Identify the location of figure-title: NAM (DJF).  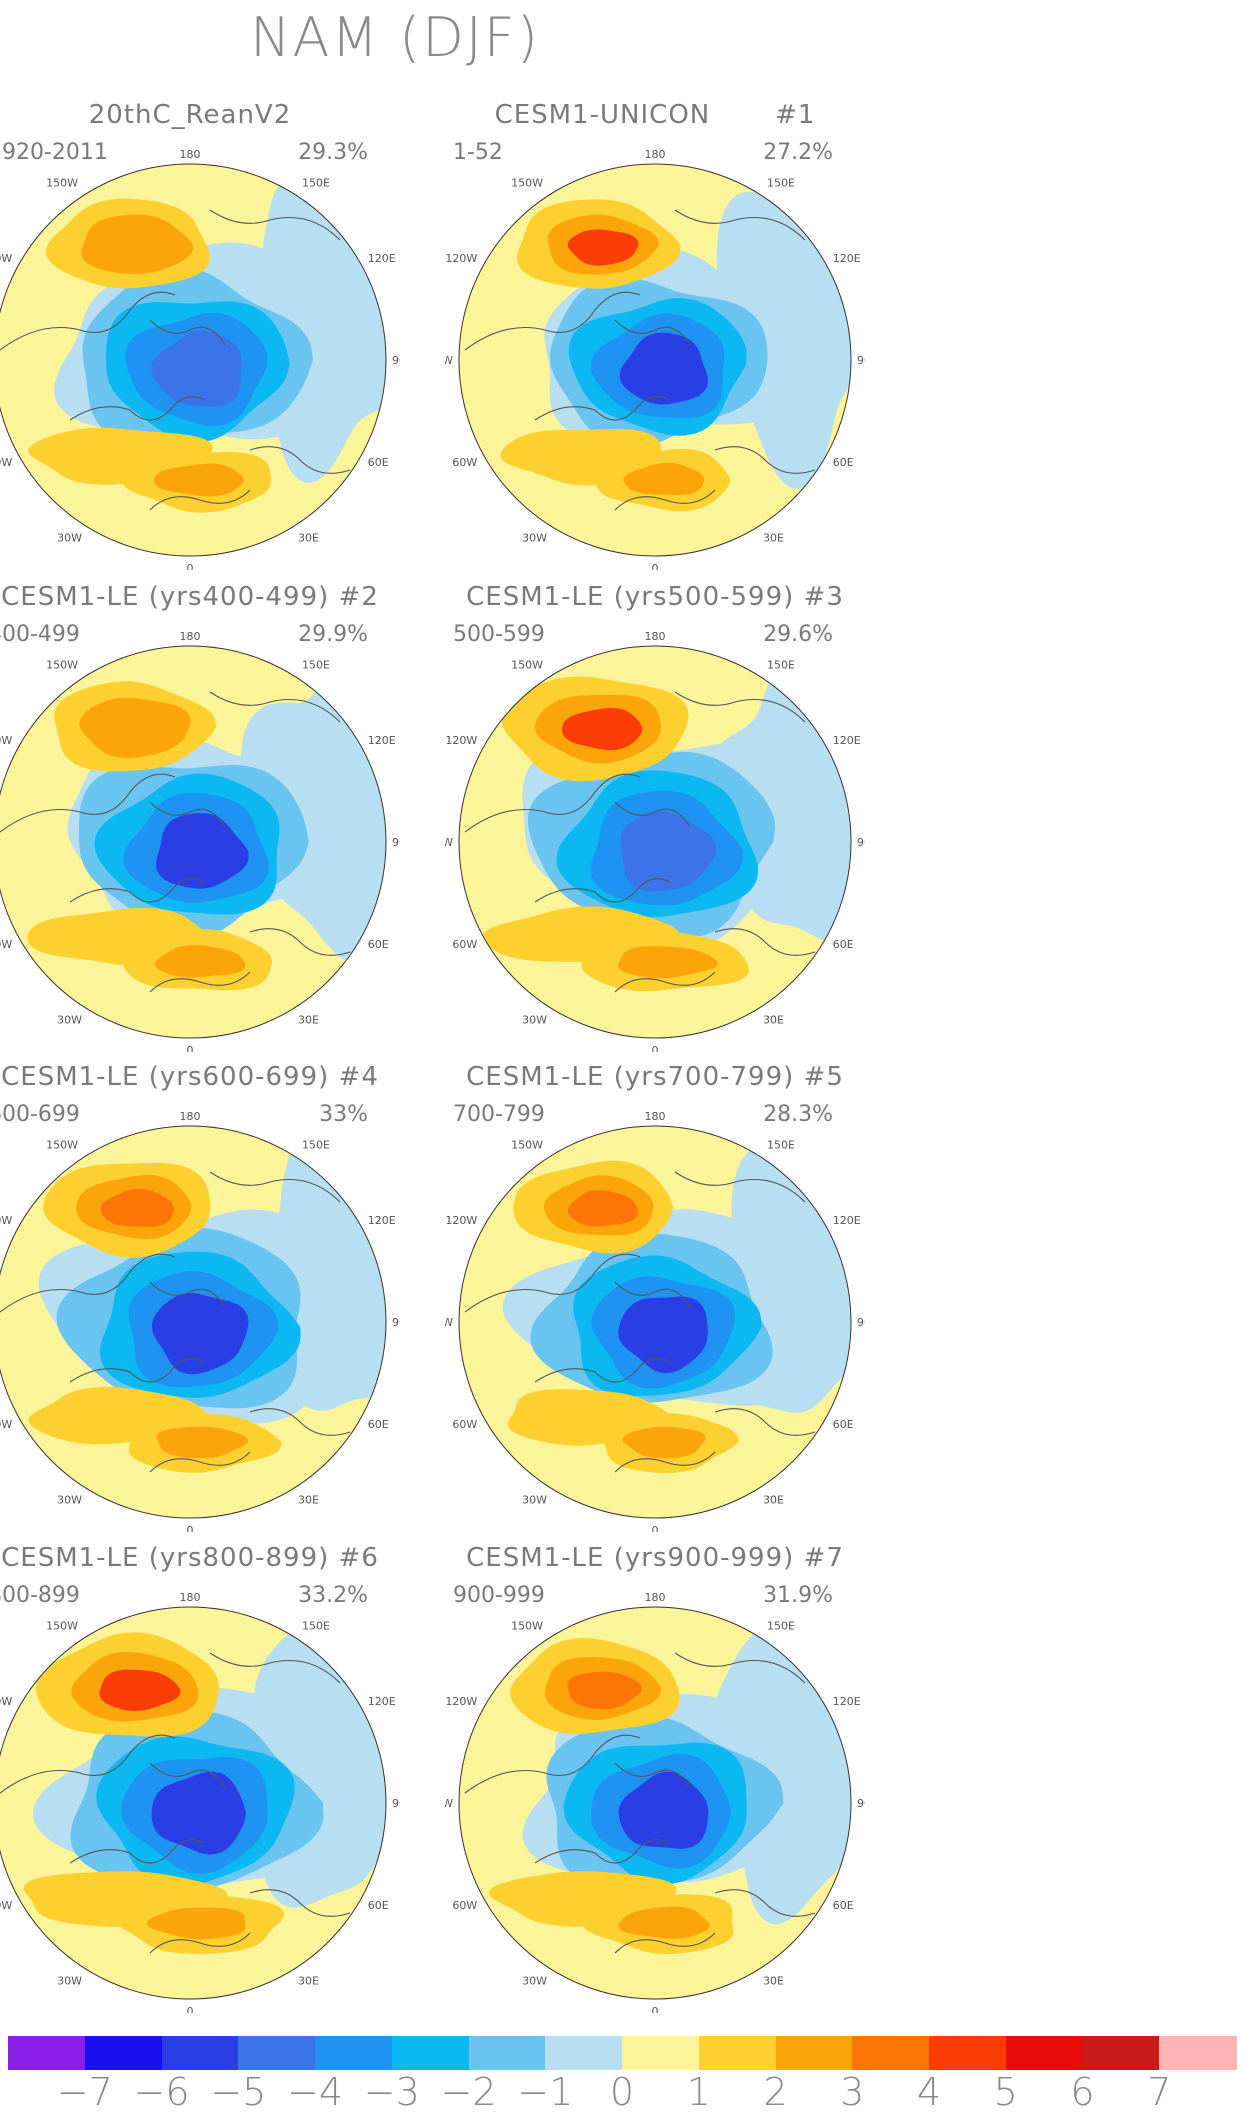
(395, 37).